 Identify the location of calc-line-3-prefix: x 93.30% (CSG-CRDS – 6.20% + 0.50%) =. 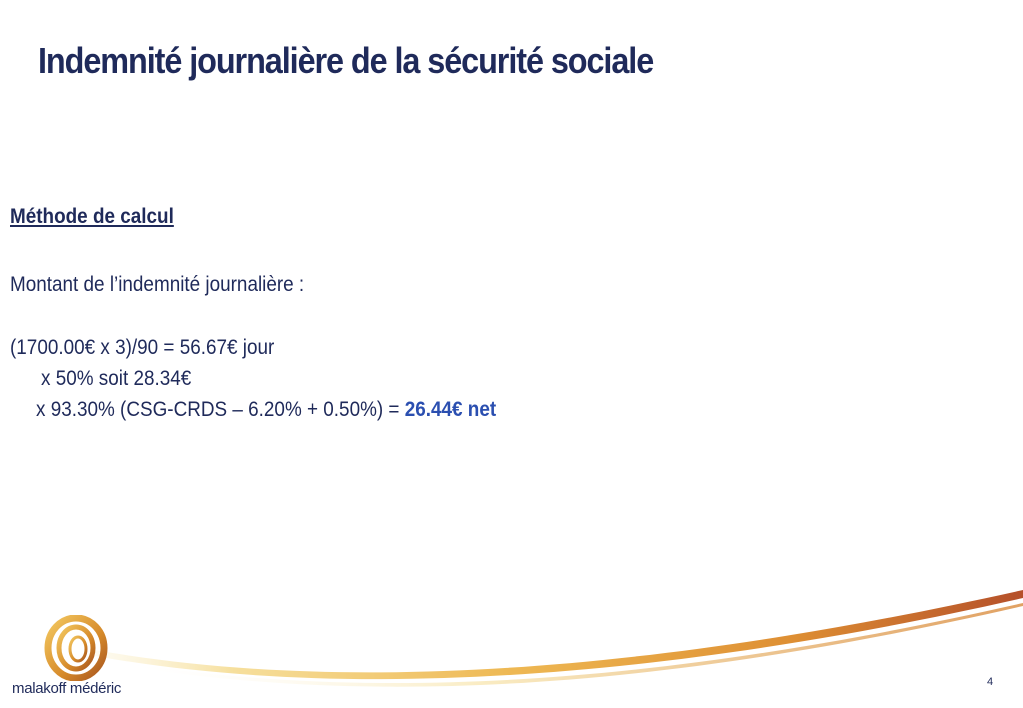
(220, 409).